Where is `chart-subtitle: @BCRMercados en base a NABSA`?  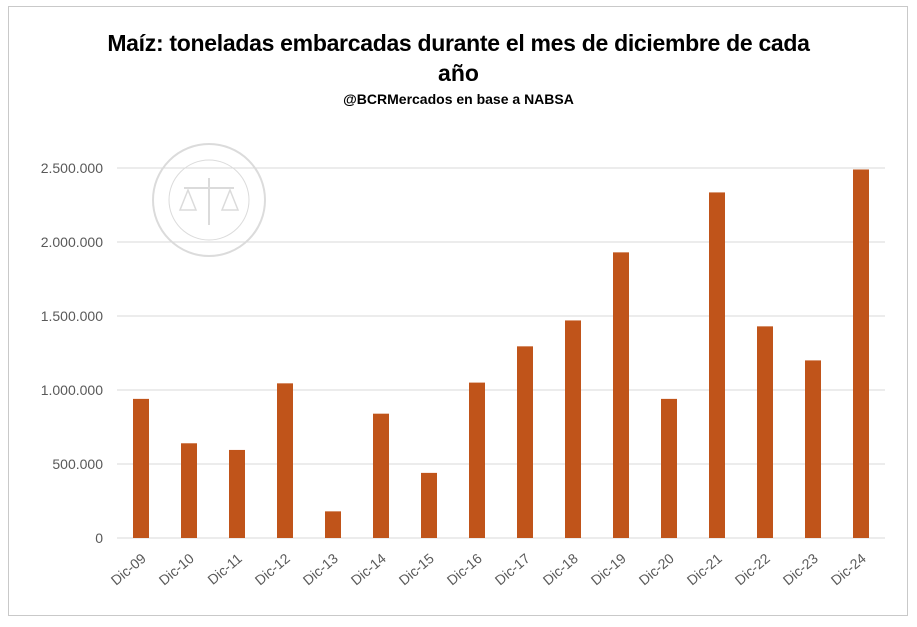
chart-subtitle: @BCRMercados en base a NABSA is located at coordinates (458, 99).